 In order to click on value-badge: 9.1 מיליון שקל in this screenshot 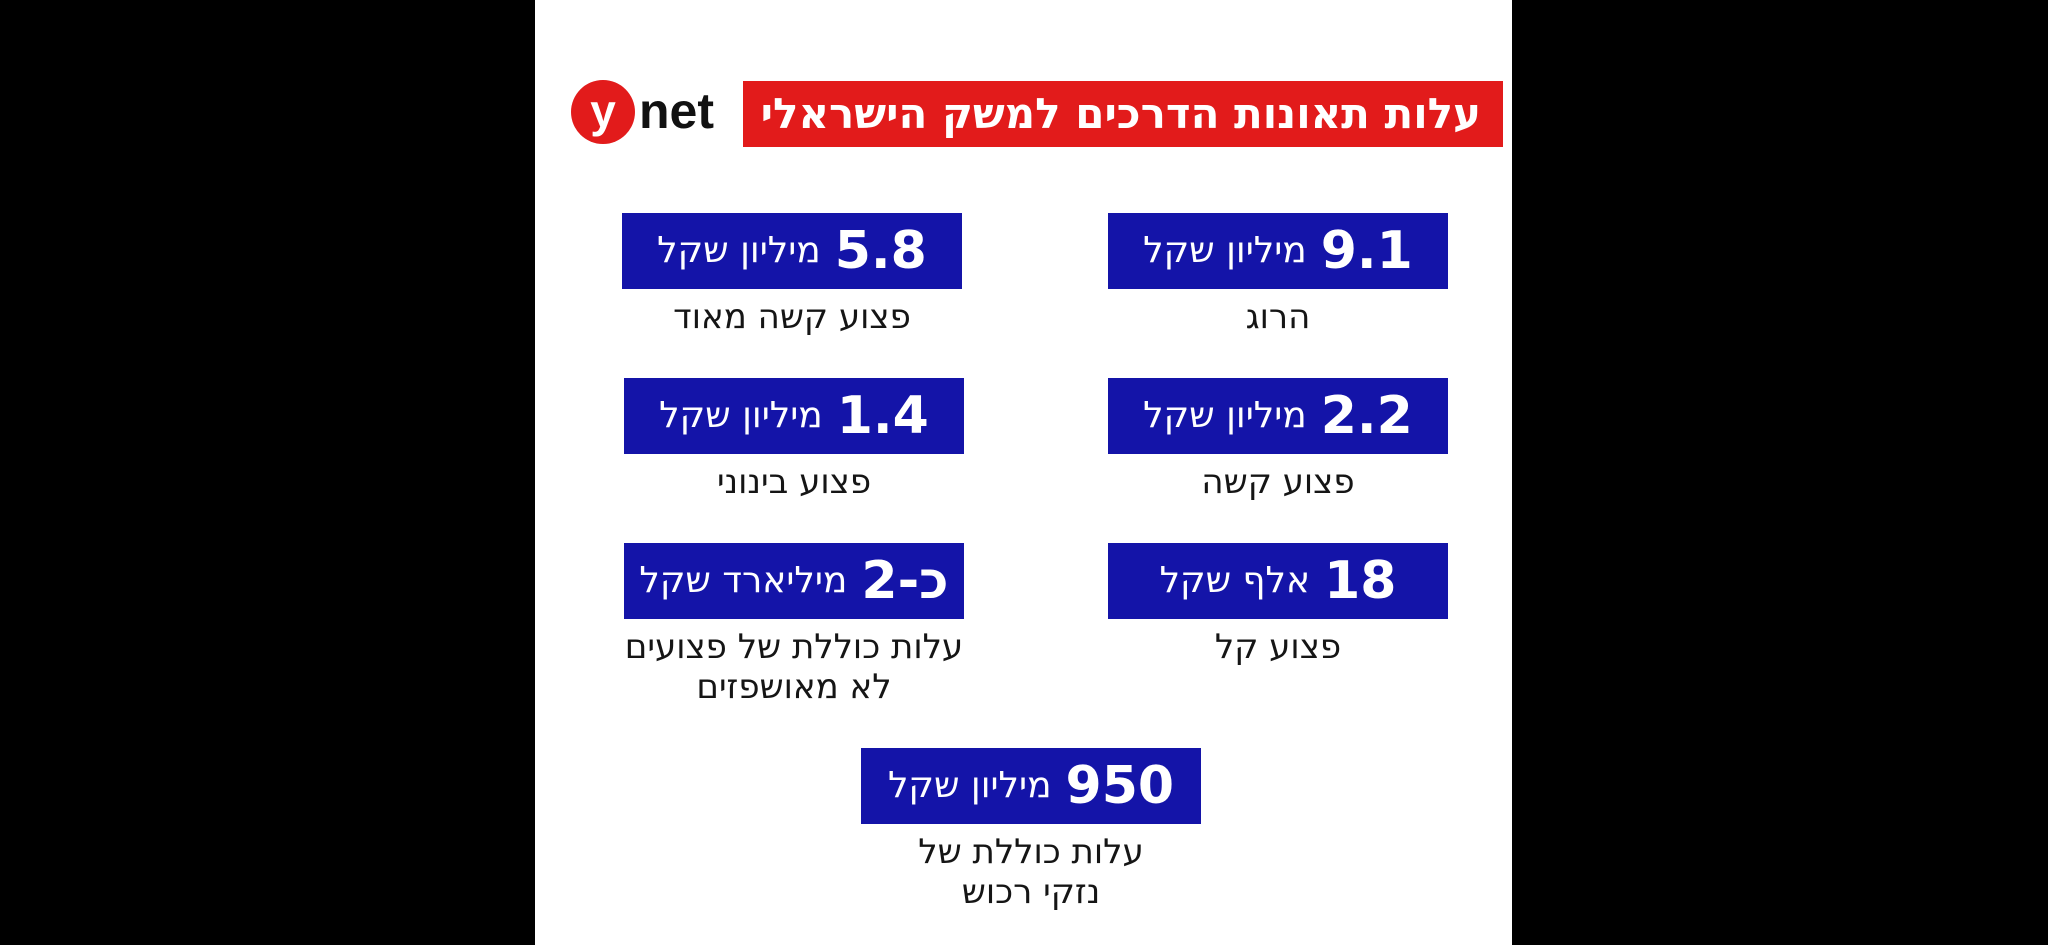, I will do `click(1278, 251)`.